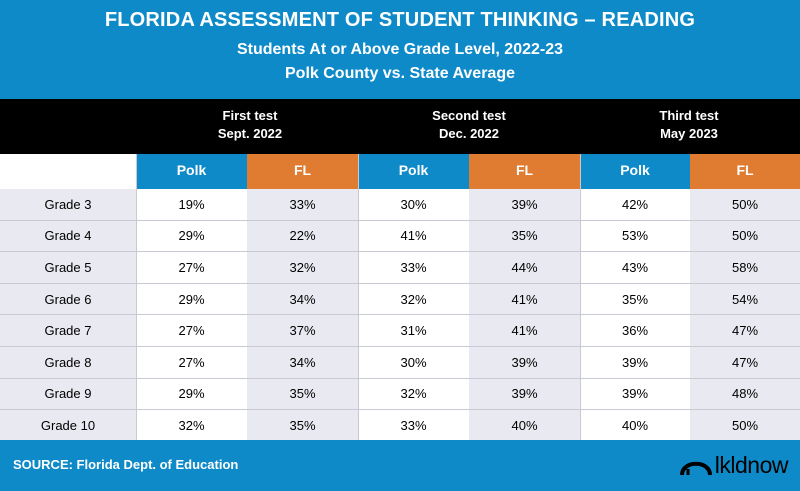  Describe the element at coordinates (524, 267) in the screenshot. I see `value-cell: 44%` at that location.